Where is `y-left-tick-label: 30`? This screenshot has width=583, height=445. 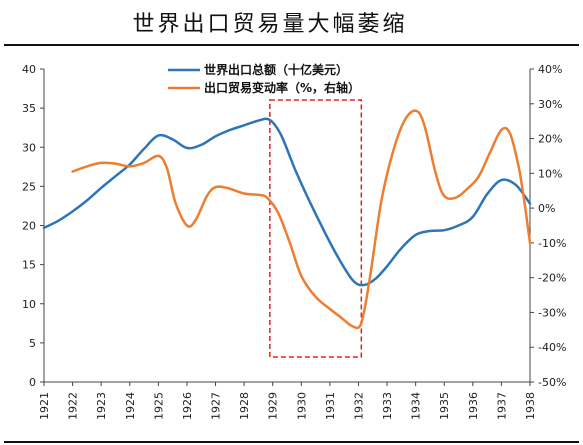 y-left-tick-label: 30 is located at coordinates (29, 147).